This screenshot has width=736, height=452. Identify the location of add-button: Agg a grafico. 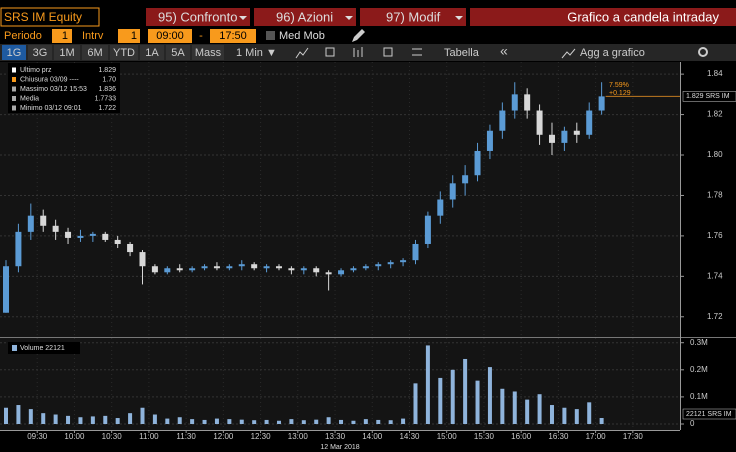
(612, 53).